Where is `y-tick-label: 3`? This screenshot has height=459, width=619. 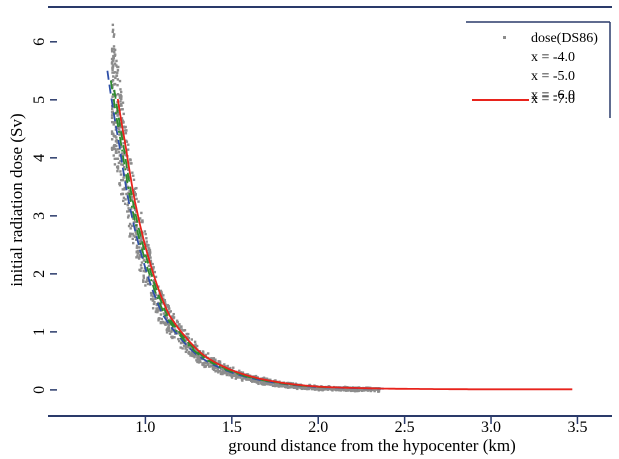
y-tick-label: 3 is located at coordinates (39, 216).